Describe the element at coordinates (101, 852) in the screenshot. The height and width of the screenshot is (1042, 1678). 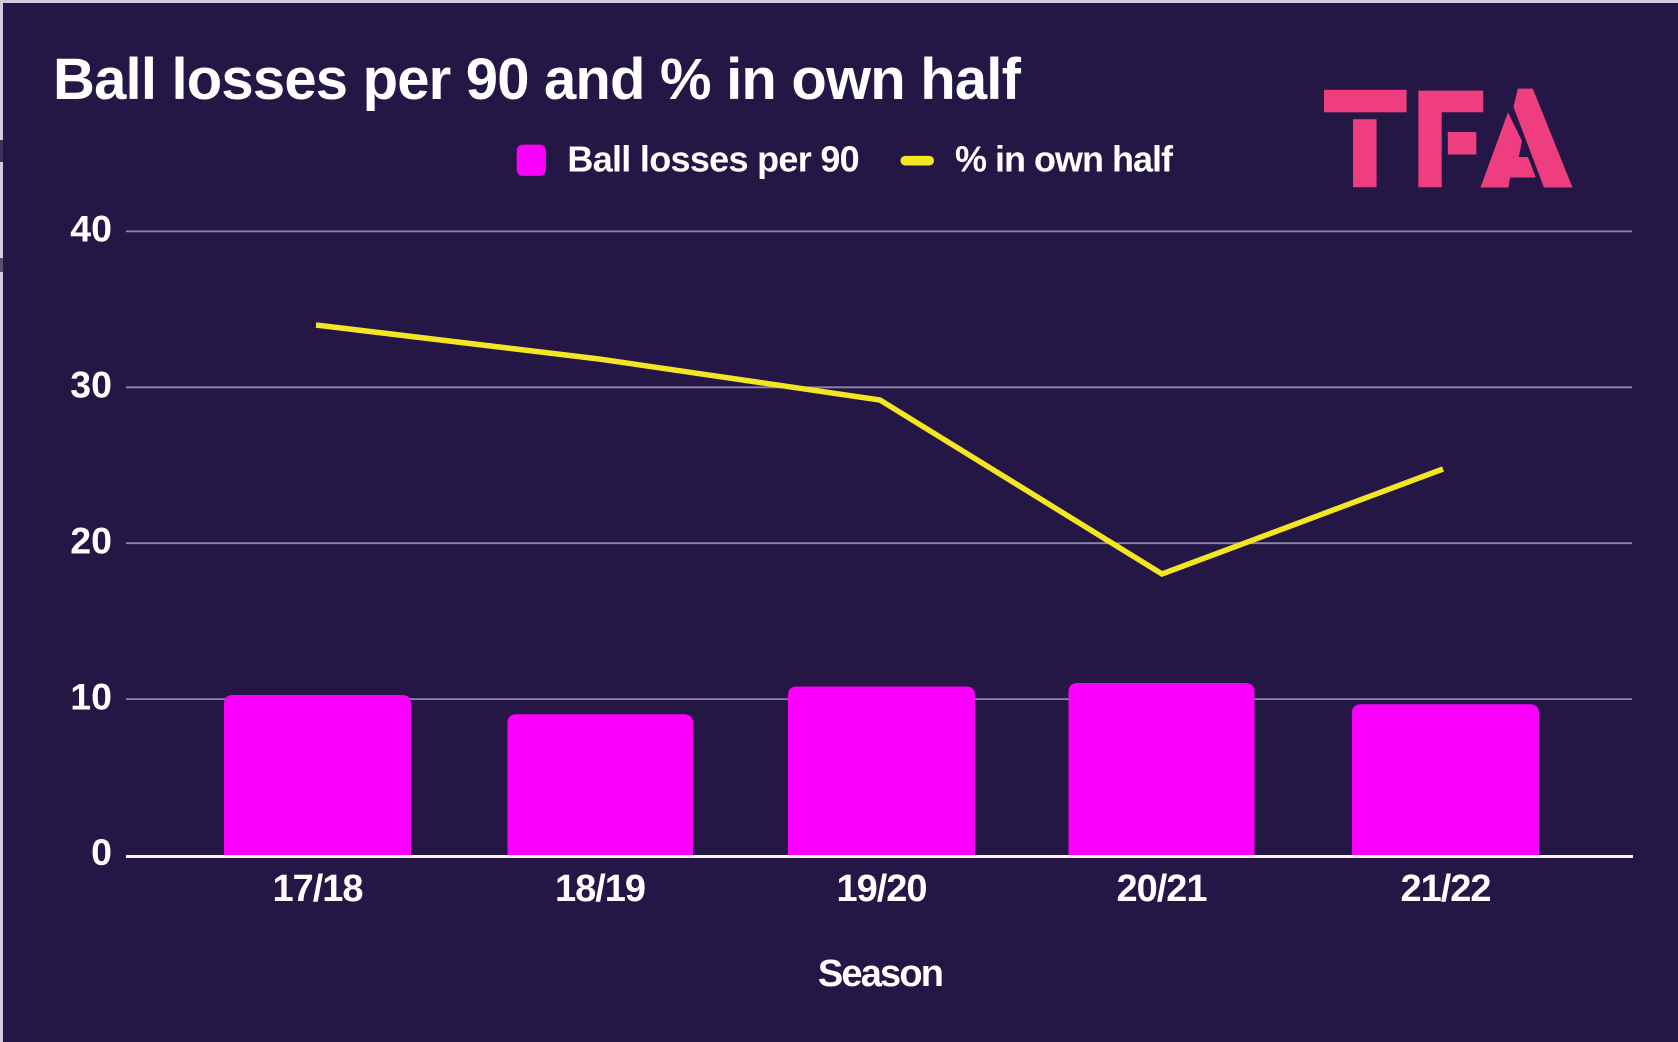
I see `svg-text: 0` at that location.